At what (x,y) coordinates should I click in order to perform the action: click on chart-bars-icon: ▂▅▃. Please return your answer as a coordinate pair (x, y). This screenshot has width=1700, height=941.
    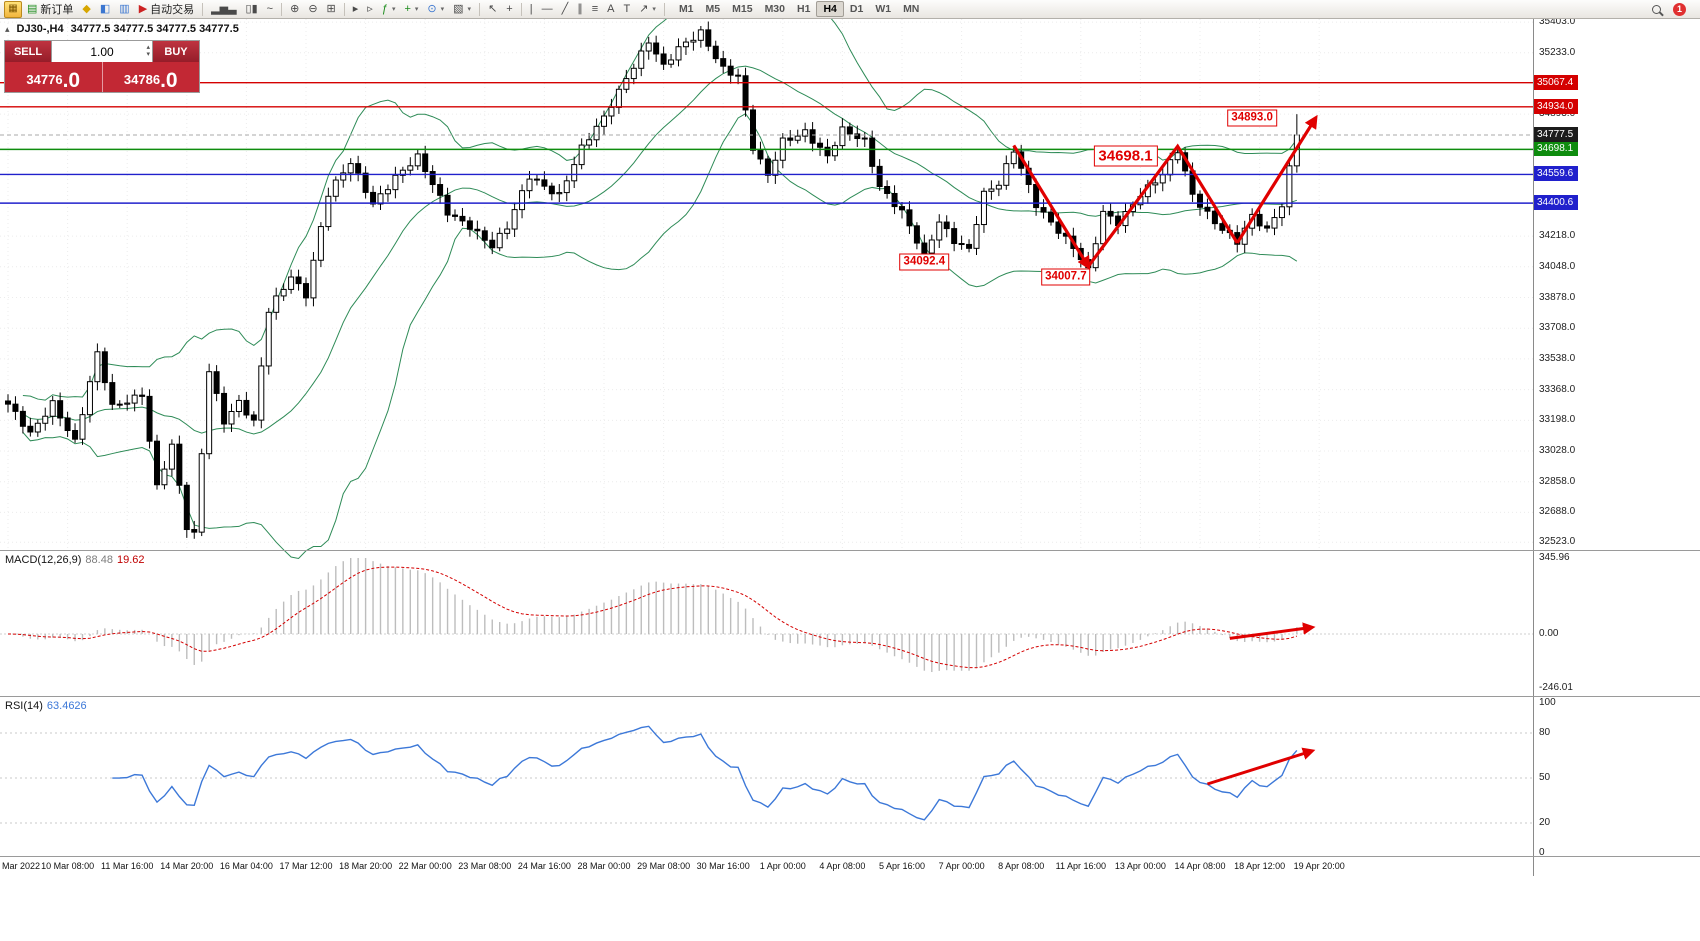
    Looking at the image, I should click on (224, 8).